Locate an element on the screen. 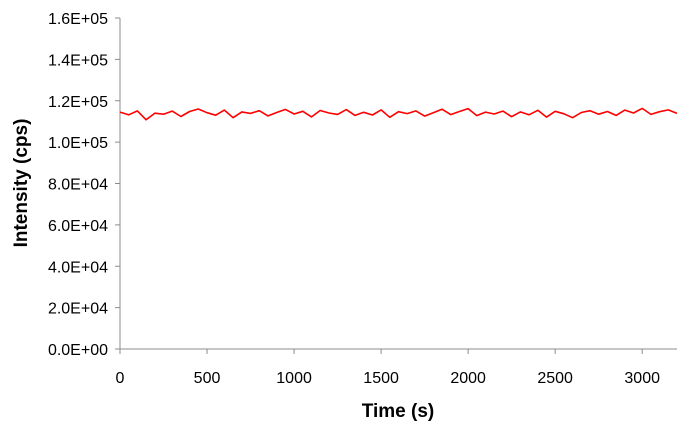  x-tick-label: 3000 is located at coordinates (642, 378).